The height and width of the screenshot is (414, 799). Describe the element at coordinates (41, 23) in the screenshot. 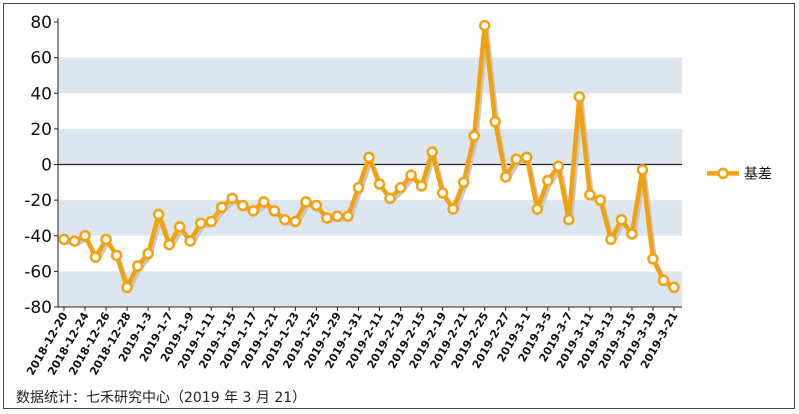

I see `y-tick-label: 80` at that location.